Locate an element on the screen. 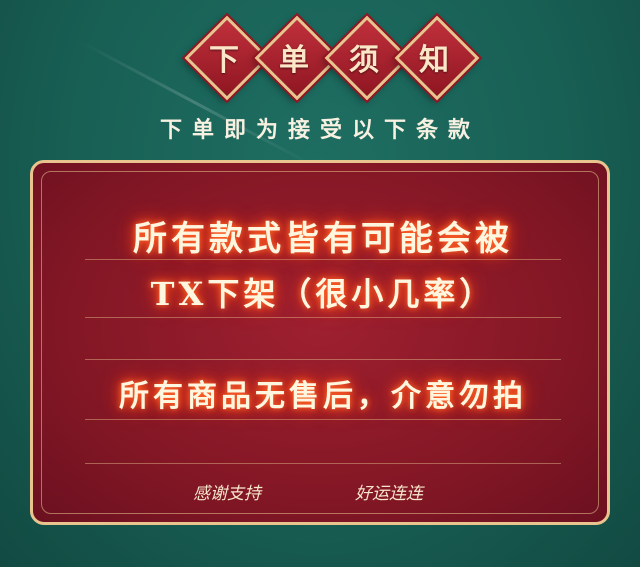  title-char: 下 is located at coordinates (224, 60).